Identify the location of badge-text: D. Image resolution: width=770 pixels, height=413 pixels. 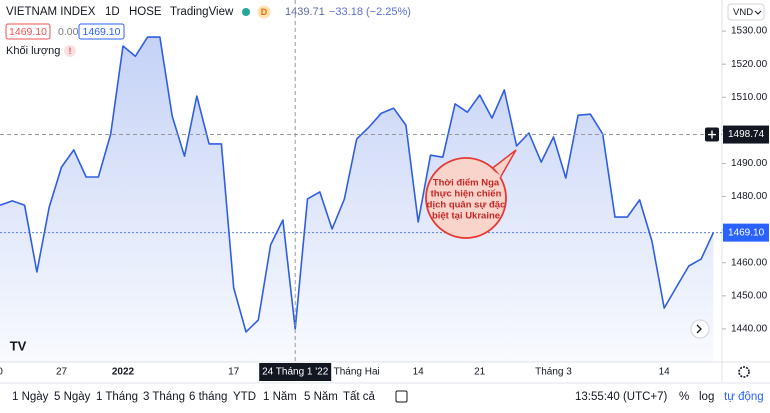
(264, 12).